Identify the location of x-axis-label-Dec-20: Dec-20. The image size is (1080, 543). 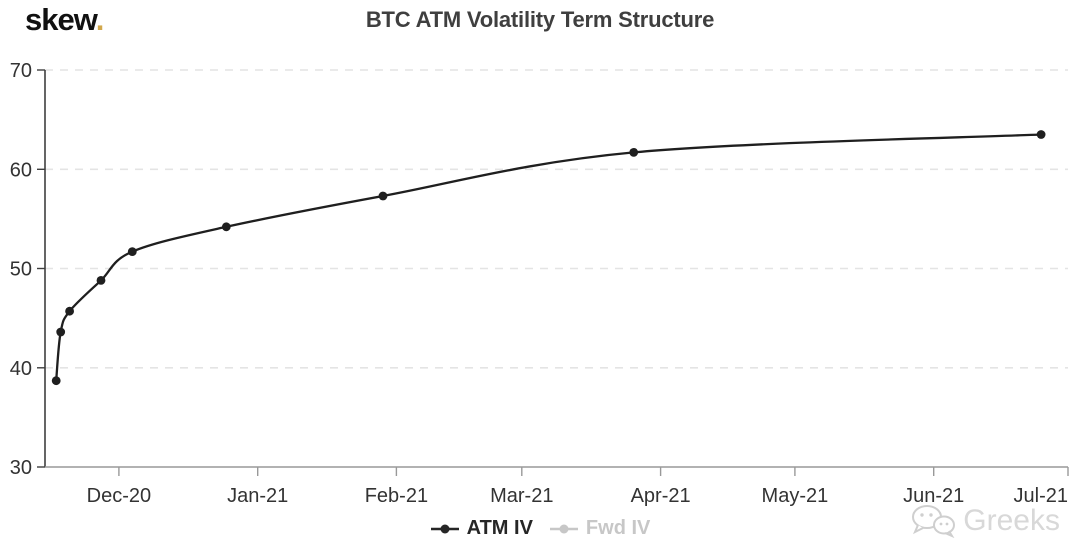
(119, 496).